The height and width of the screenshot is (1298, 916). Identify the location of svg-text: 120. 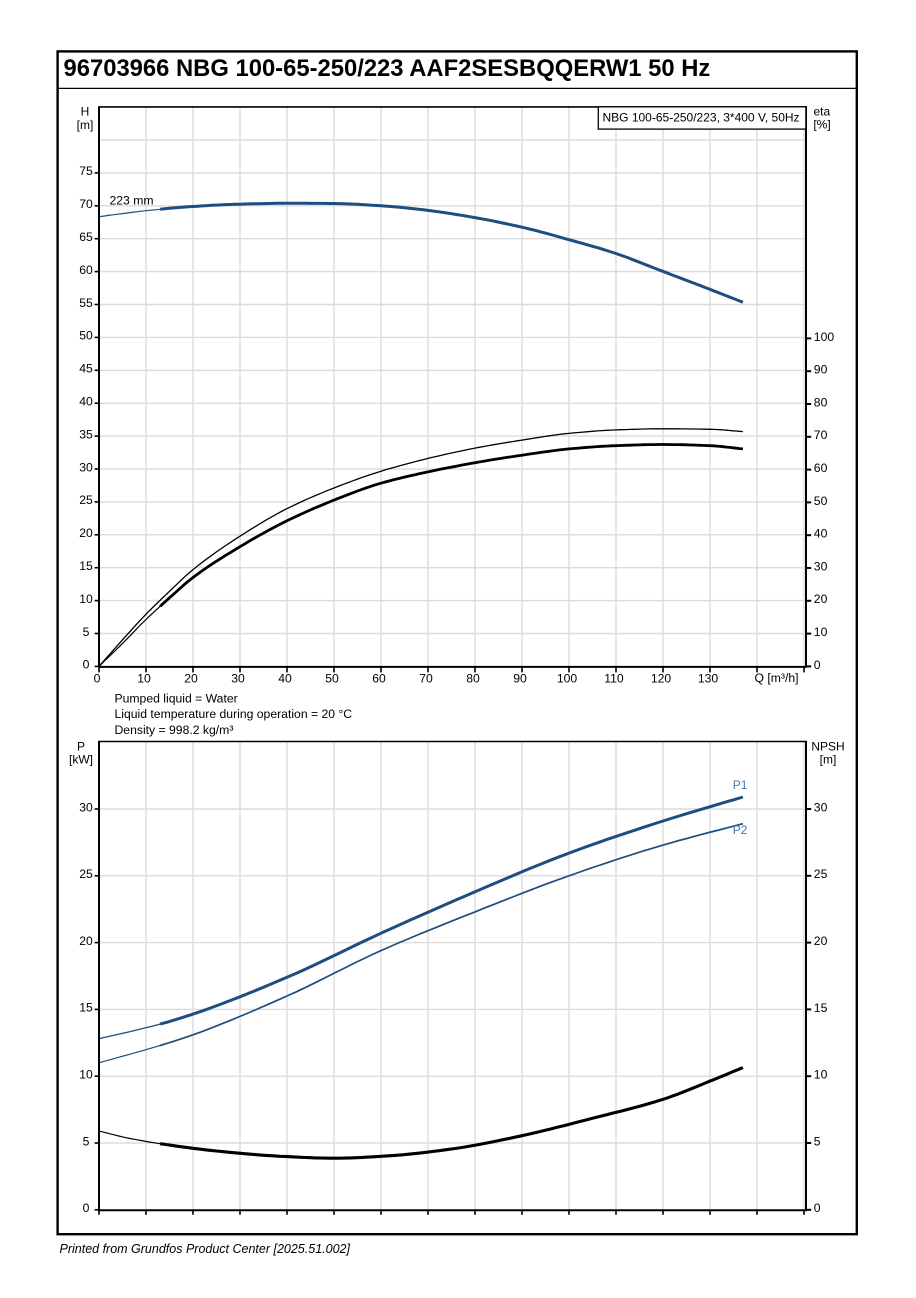
(661, 678).